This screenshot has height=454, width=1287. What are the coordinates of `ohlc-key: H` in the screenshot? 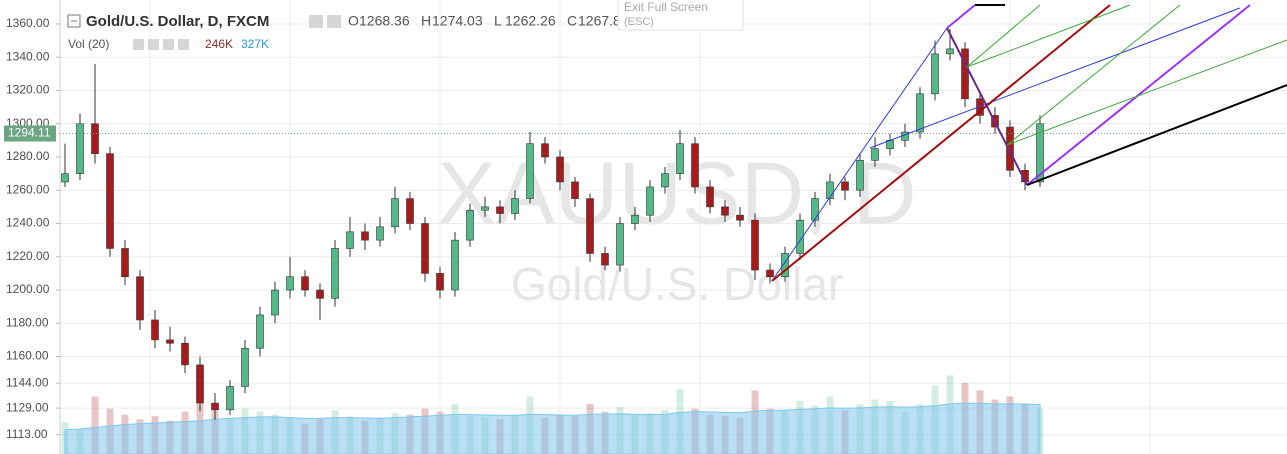 It's located at (426, 21).